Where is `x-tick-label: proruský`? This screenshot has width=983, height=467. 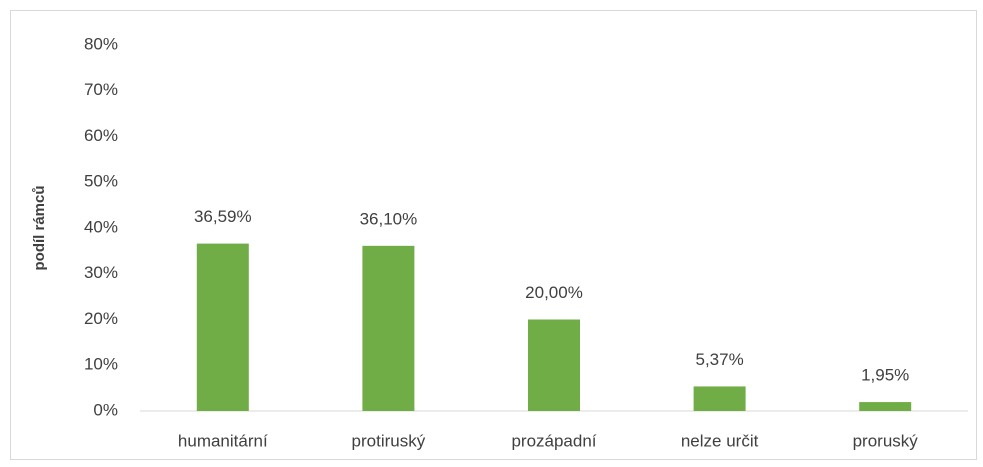
x-tick-label: proruský is located at coordinates (886, 440).